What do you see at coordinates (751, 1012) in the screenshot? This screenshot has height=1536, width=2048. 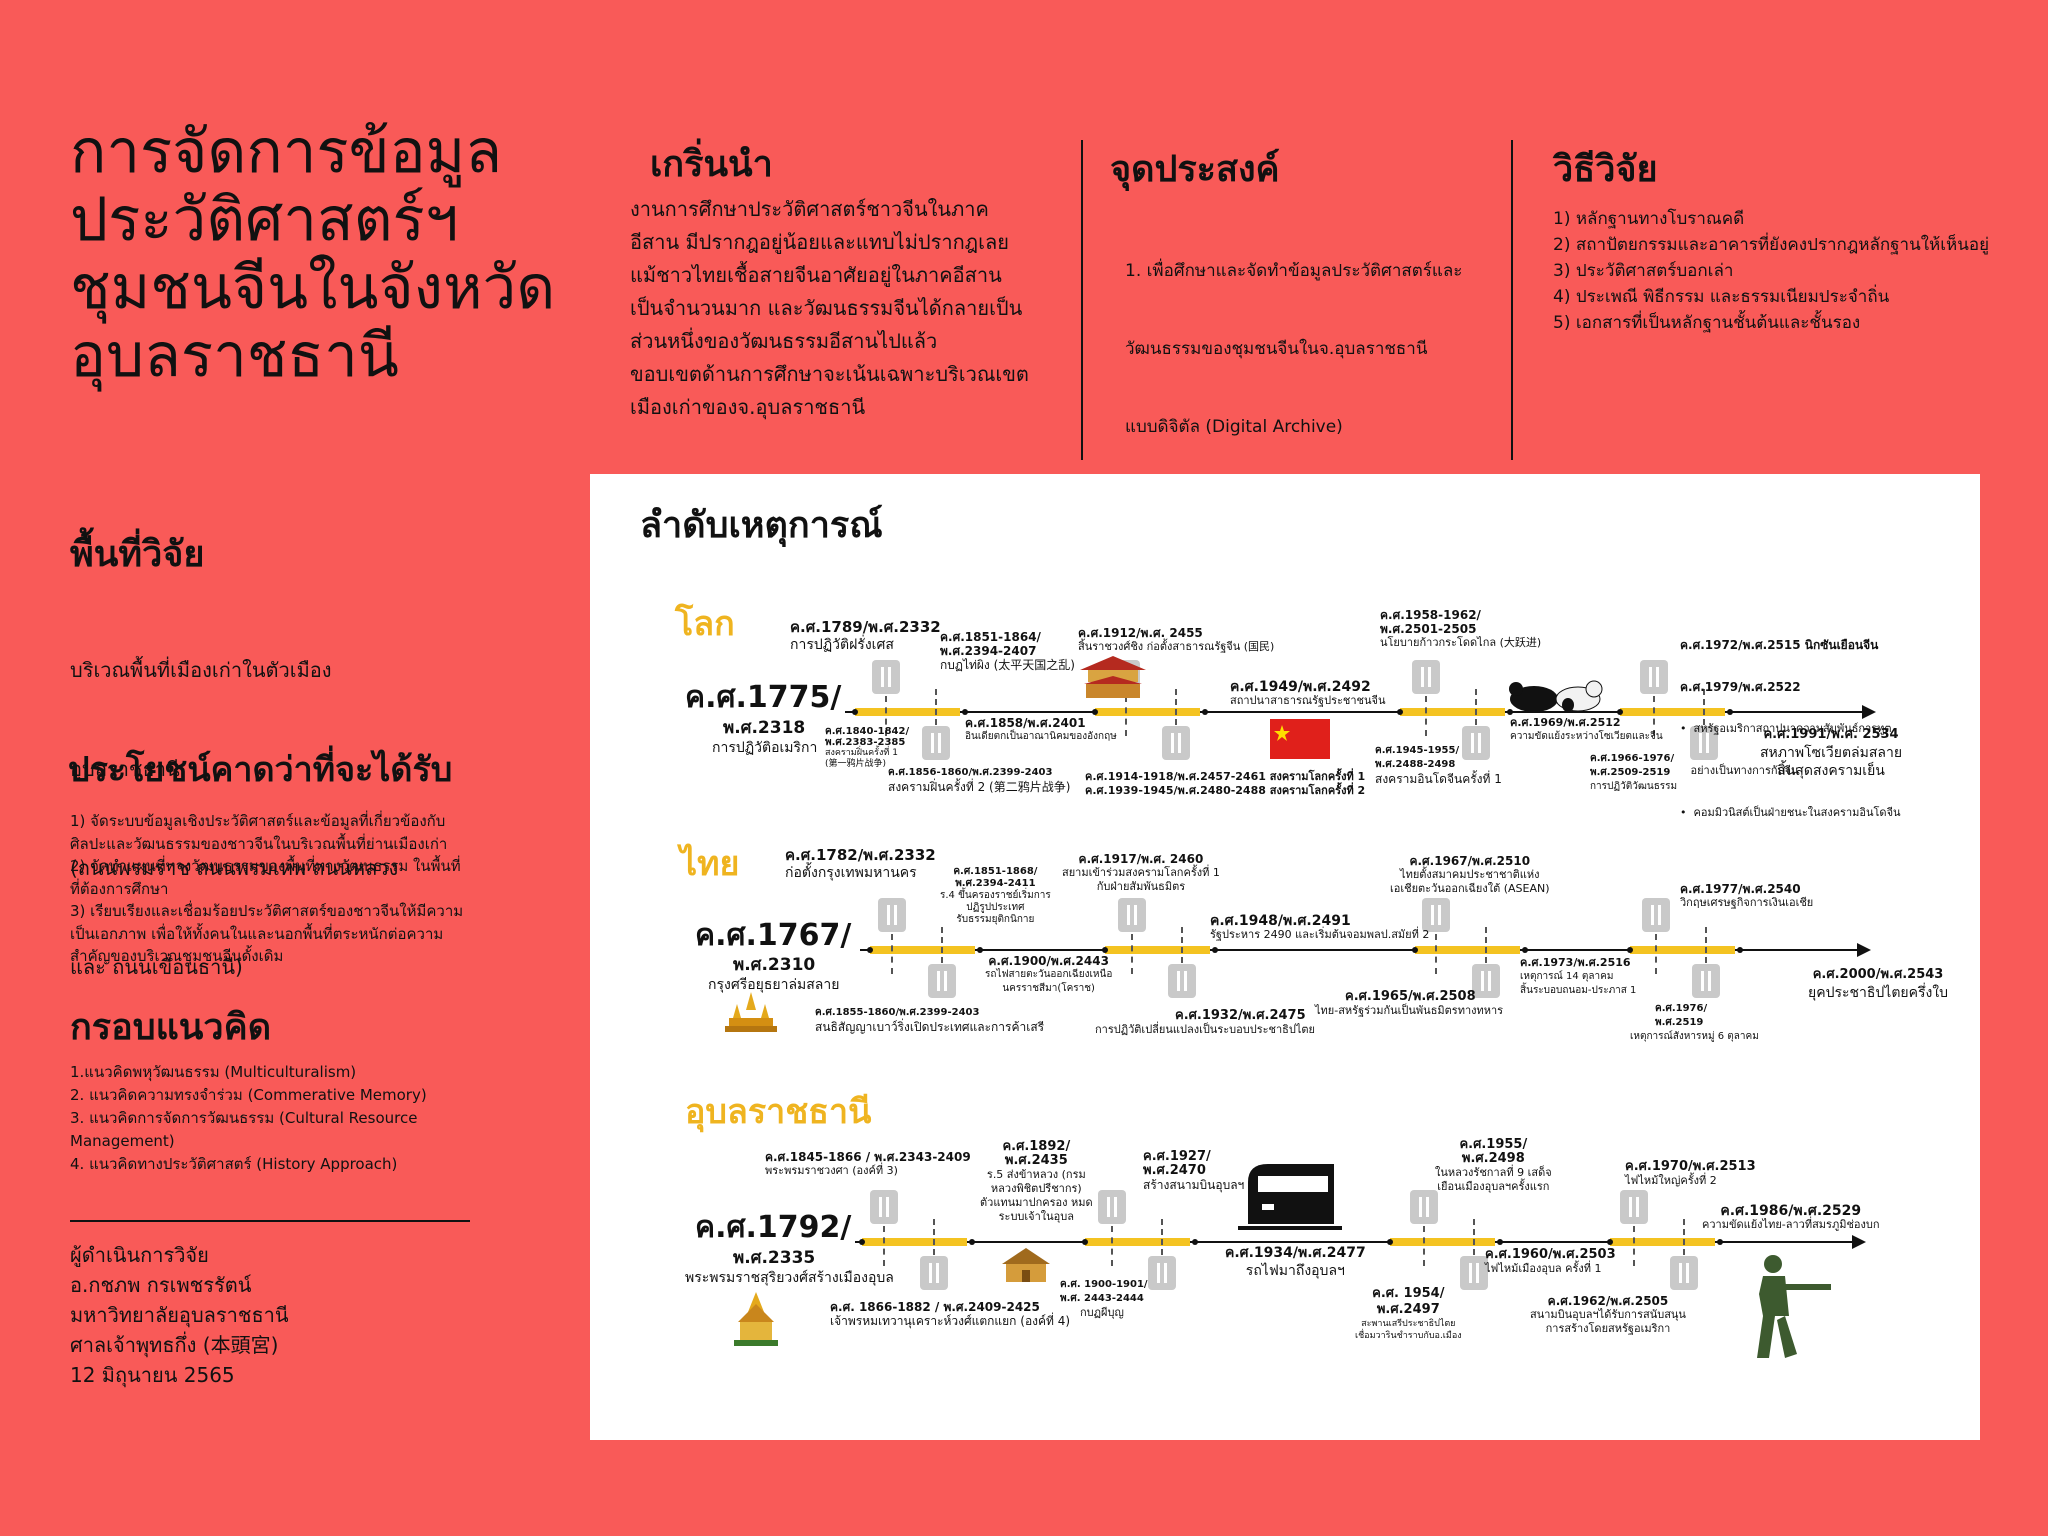 I see `temple-icon` at bounding box center [751, 1012].